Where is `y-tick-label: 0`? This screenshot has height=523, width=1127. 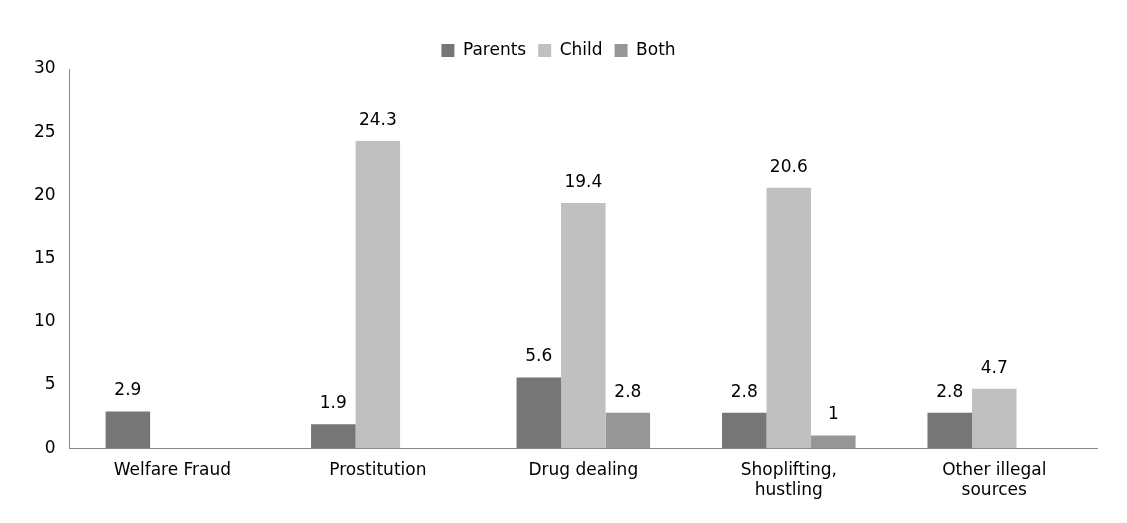
y-tick-label: 0 is located at coordinates (50, 446).